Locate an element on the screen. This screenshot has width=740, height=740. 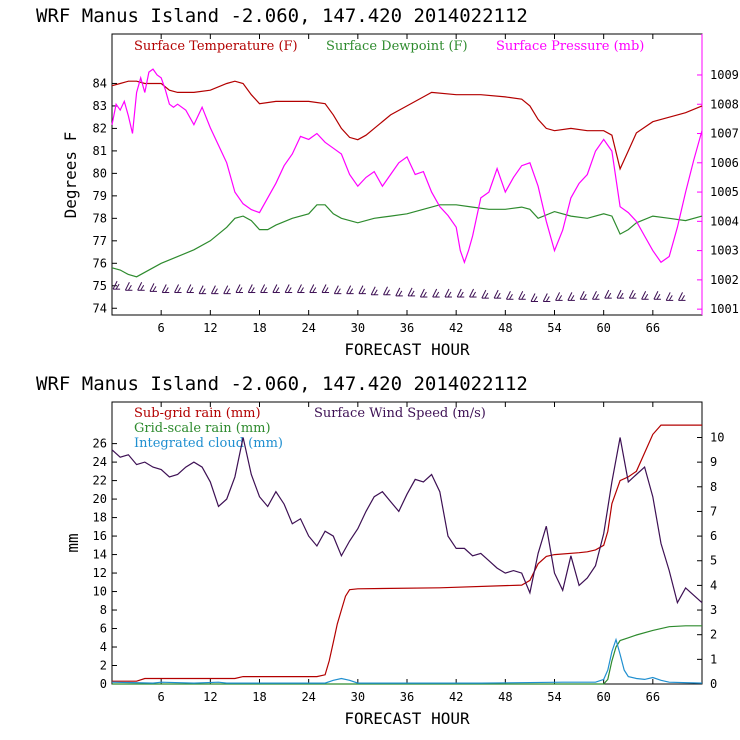
chart-1-x-axis-label: FORECAST HOUR is located at coordinates (407, 349).